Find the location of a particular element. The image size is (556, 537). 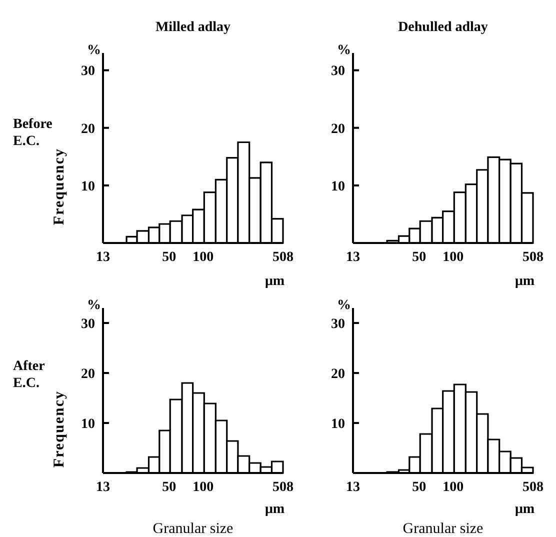

chart-title: Dehulled adlay is located at coordinates (443, 28).